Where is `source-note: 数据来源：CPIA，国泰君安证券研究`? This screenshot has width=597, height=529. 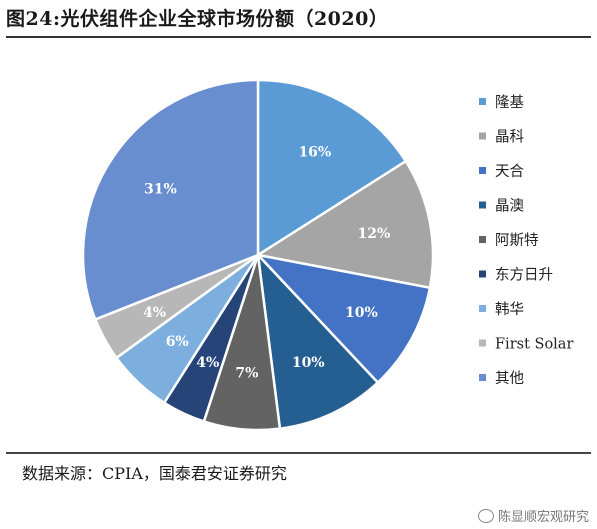
source-note: 数据来源：CPIA，国泰君安证券研究 is located at coordinates (154, 473).